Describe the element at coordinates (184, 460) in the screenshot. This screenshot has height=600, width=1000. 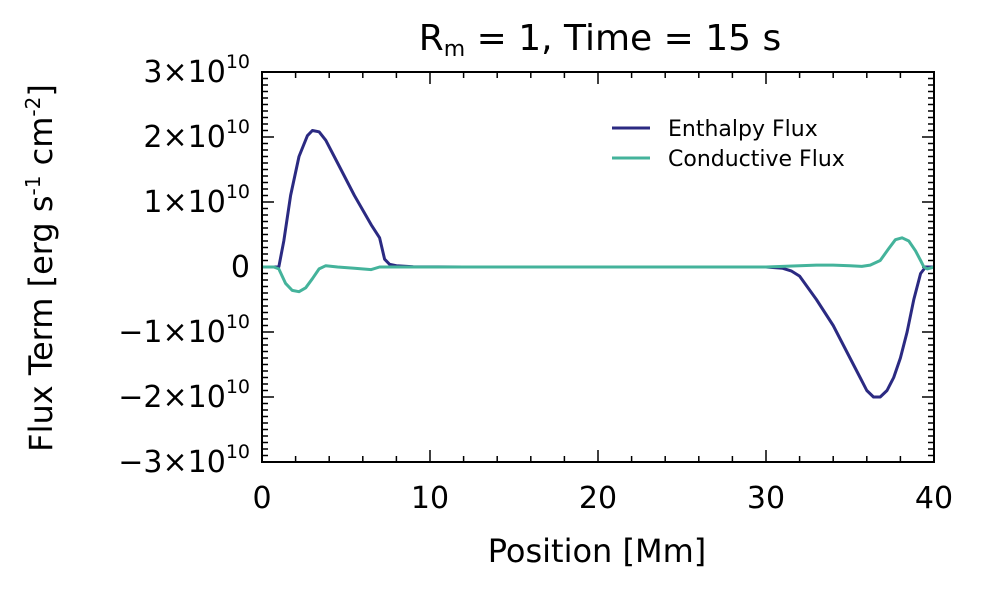
I see `y-tick-label: −3×10¹⁰` at that location.